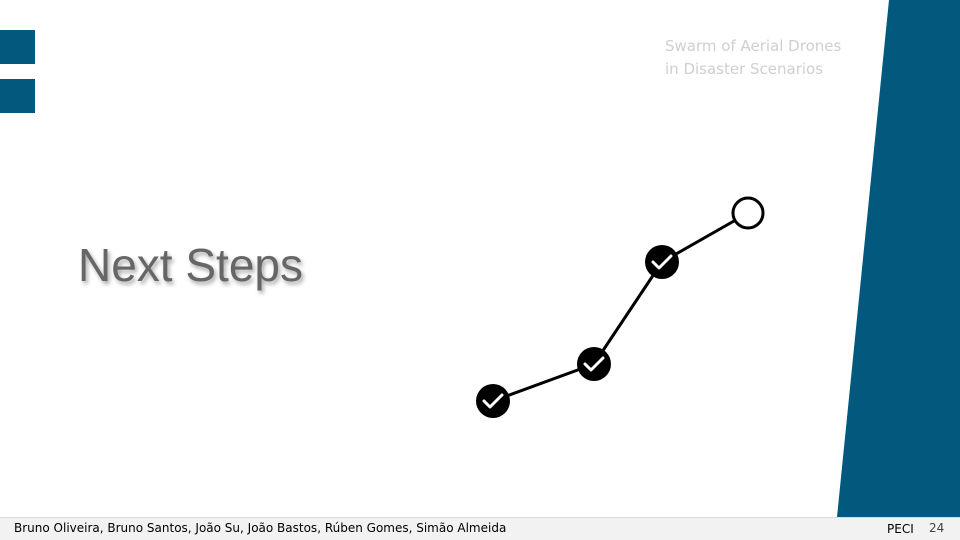 This screenshot has height=540, width=960. What do you see at coordinates (744, 69) in the screenshot?
I see `header-line-2: in Disaster Scenarios` at bounding box center [744, 69].